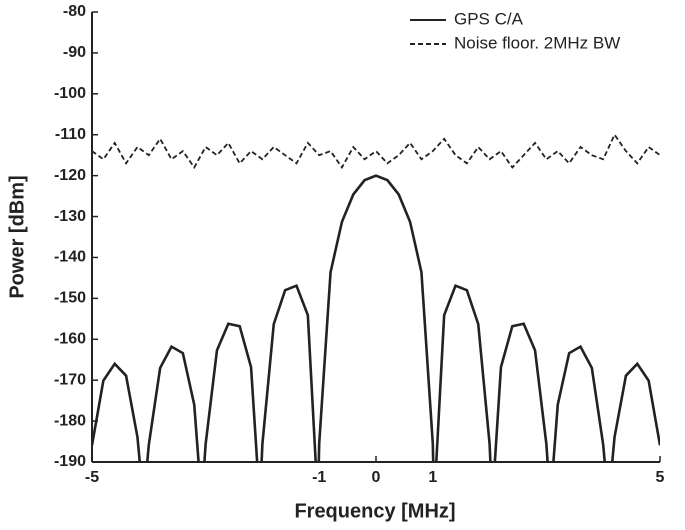 The image size is (685, 530). Describe the element at coordinates (70, 420) in the screenshot. I see `y-tick-label: -180` at that location.